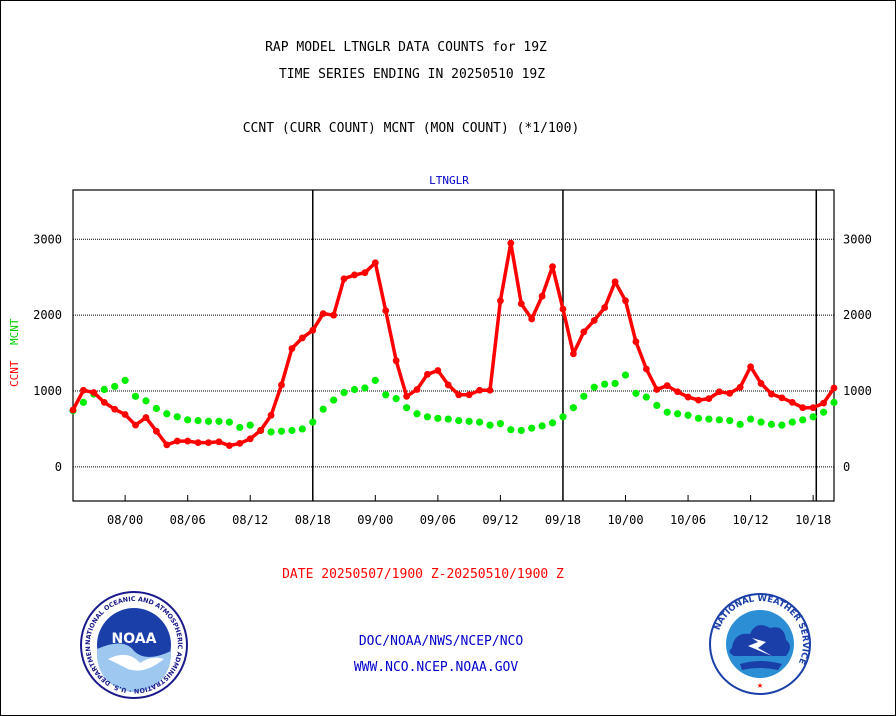 The width and height of the screenshot is (896, 716). I want to click on ylabel-ccnt: CCNT, so click(14, 373).